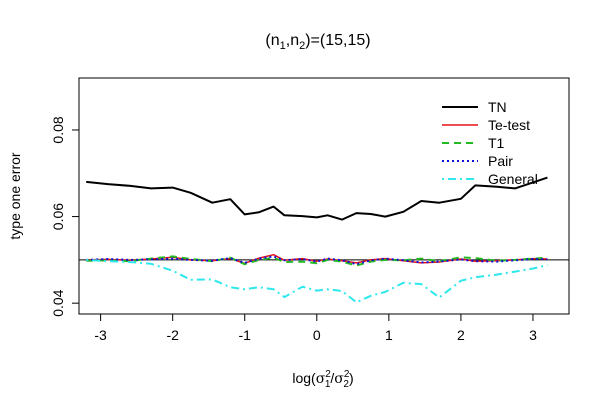 Image resolution: width=610 pixels, height=412 pixels. I want to click on legend-label-tn: TN, so click(497, 107).